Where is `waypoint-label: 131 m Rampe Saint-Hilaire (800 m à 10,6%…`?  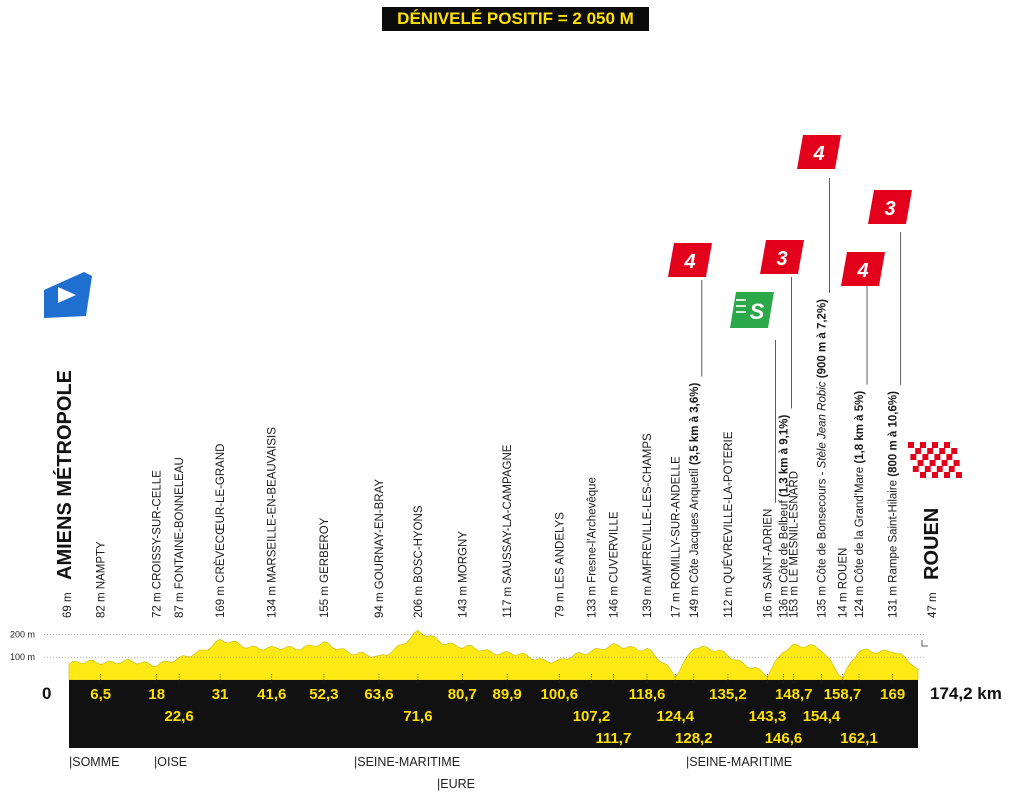
waypoint-label: 131 m Rampe Saint-Hilaire (800 m à 10,6%… is located at coordinates (894, 504).